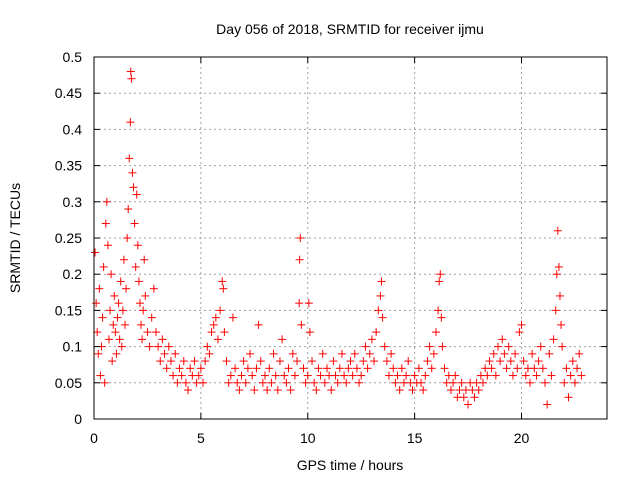 This screenshot has height=480, width=640. What do you see at coordinates (201, 438) in the screenshot?
I see `x-tick-label: 5` at bounding box center [201, 438].